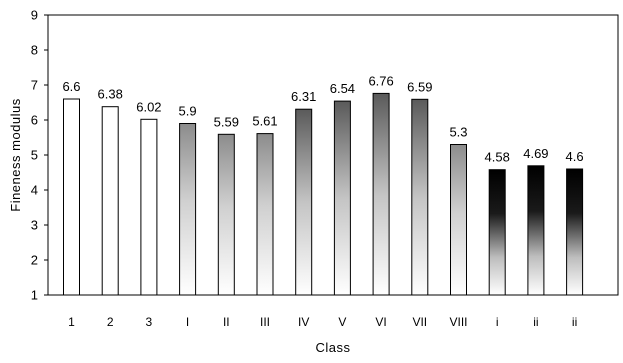  What do you see at coordinates (34, 260) in the screenshot?
I see `y-tick-label: 2` at bounding box center [34, 260].